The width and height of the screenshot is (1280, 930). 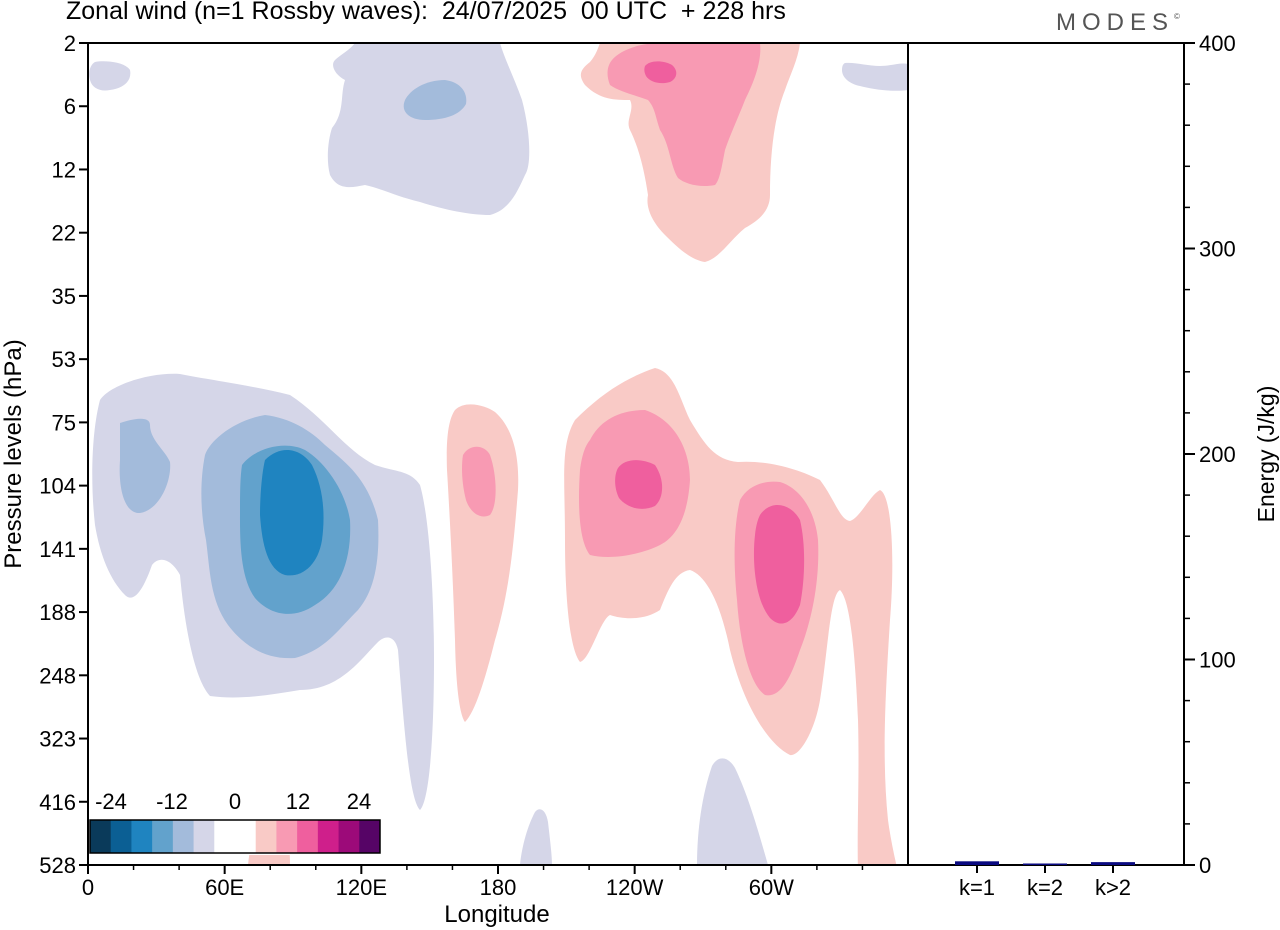 I want to click on energy-axis-label: Energy (J/kg), so click(x=1266, y=454).